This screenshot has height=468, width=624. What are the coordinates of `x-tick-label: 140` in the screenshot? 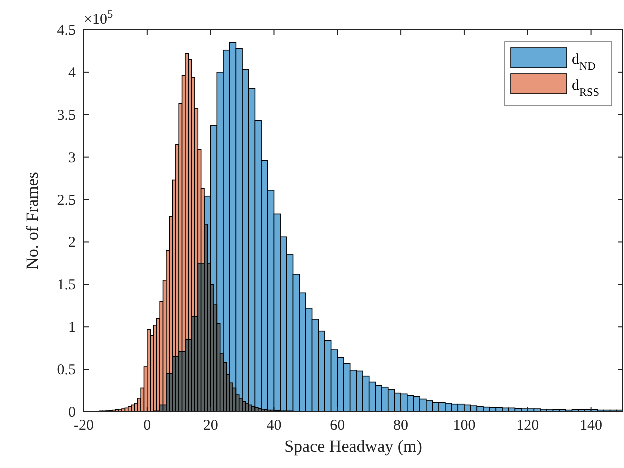 It's located at (591, 426).